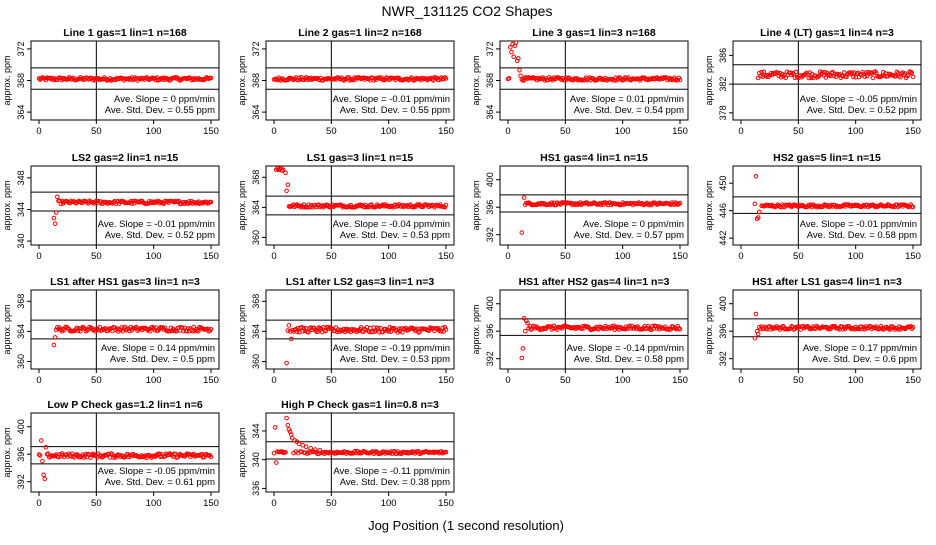 The height and width of the screenshot is (545, 936). Describe the element at coordinates (125, 33) in the screenshot. I see `subplot-title: Line 1 gas=1 lin=1 n=168` at that location.